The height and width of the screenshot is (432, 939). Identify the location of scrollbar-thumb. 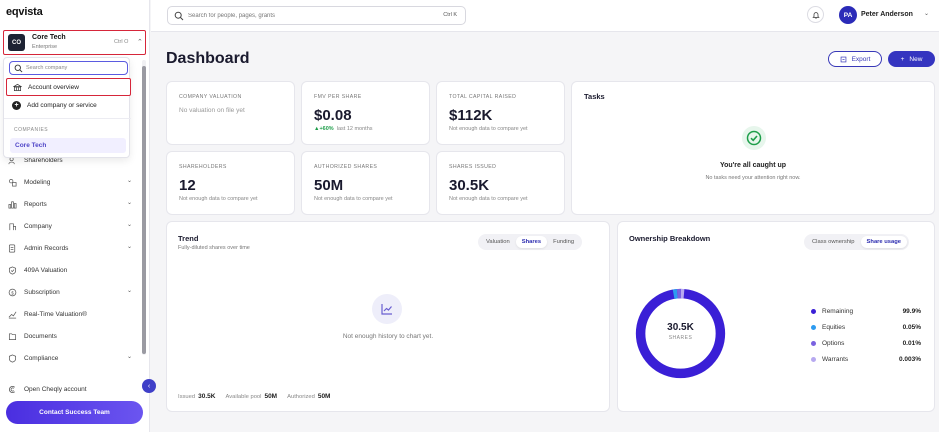
(144, 210).